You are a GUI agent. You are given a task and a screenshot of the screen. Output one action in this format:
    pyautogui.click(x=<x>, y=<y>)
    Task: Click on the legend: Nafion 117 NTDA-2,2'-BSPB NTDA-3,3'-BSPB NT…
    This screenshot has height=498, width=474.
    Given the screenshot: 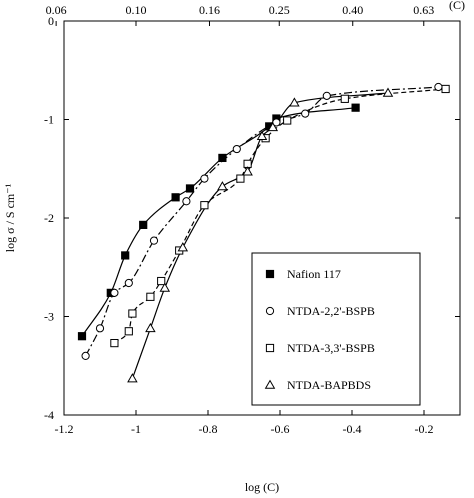 What is the action you would take?
    pyautogui.click(x=336, y=329)
    